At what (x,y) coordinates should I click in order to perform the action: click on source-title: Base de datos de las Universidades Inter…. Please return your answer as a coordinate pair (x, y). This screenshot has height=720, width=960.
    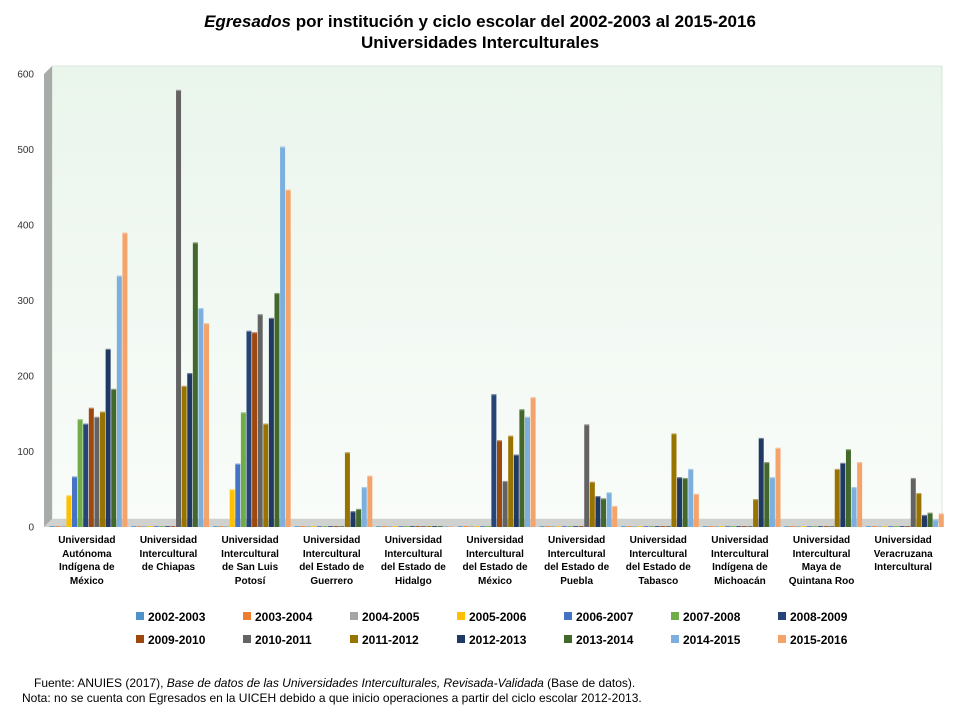
    Looking at the image, I should click on (355, 683).